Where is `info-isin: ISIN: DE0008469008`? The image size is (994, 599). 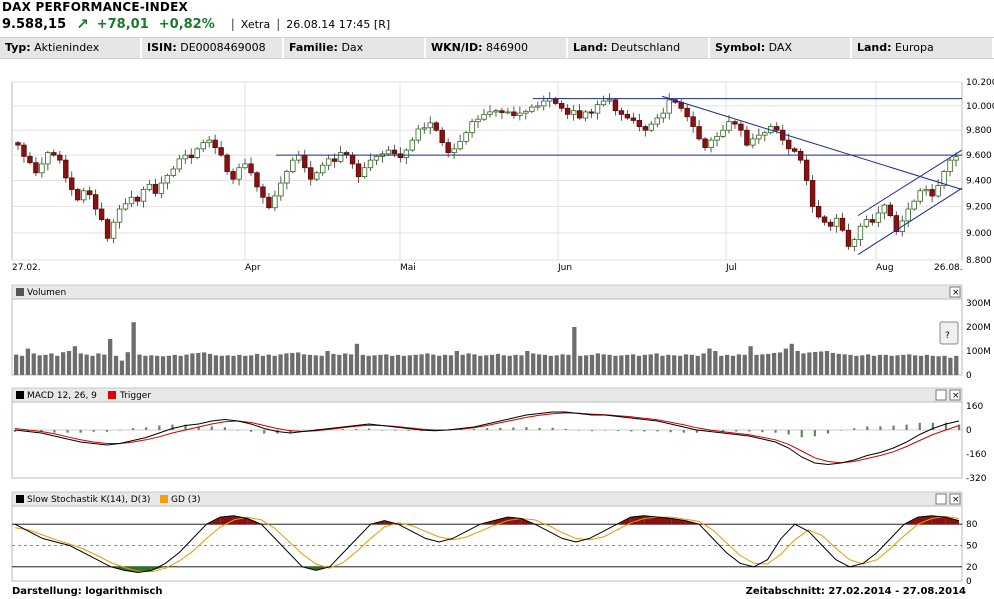 info-isin: ISIN: DE0008469008 is located at coordinates (213, 48).